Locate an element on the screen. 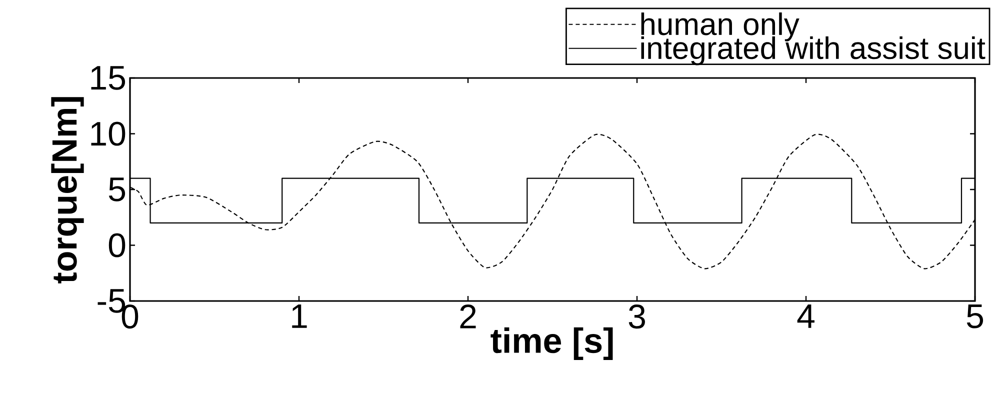  x-tick-label: 4 is located at coordinates (805, 316).